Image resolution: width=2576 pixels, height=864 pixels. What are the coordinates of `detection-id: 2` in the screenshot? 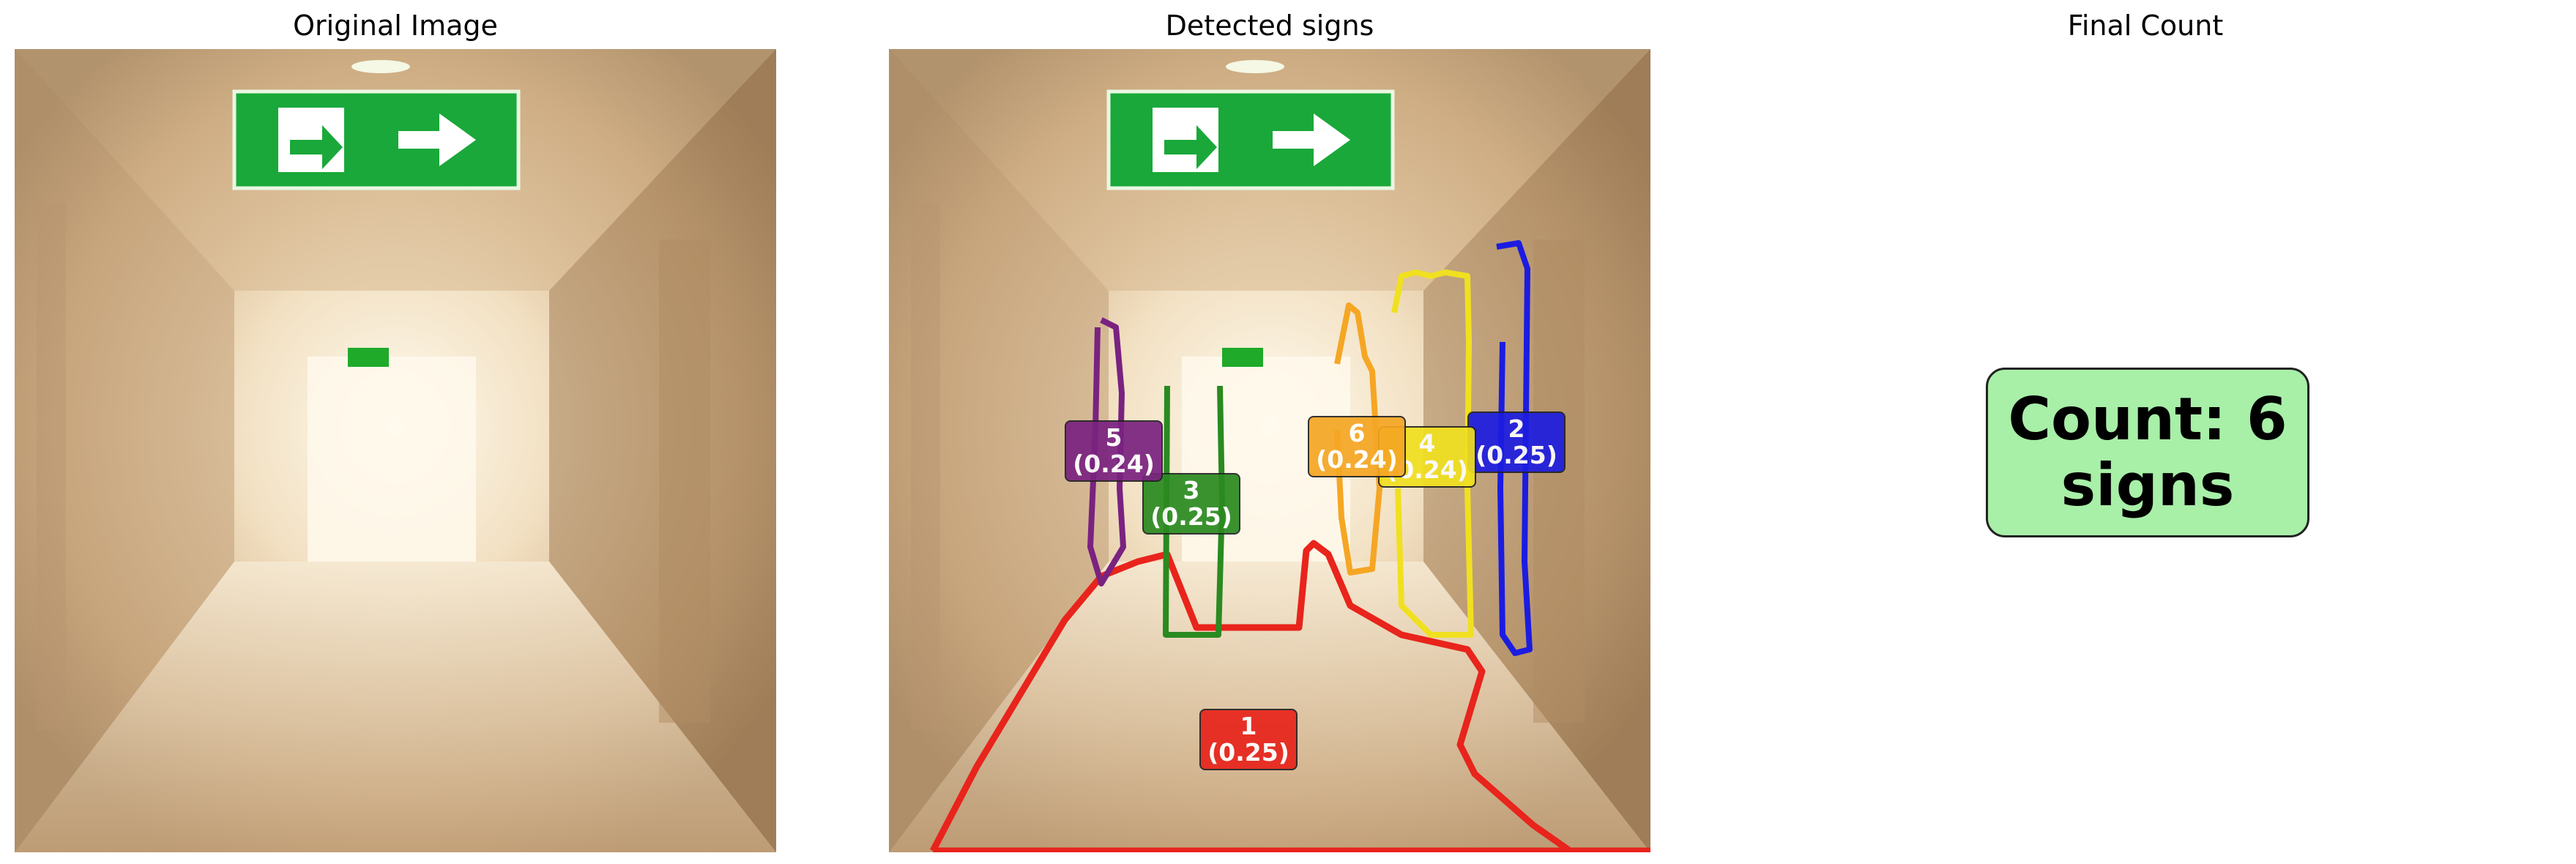 It's located at (1516, 428).